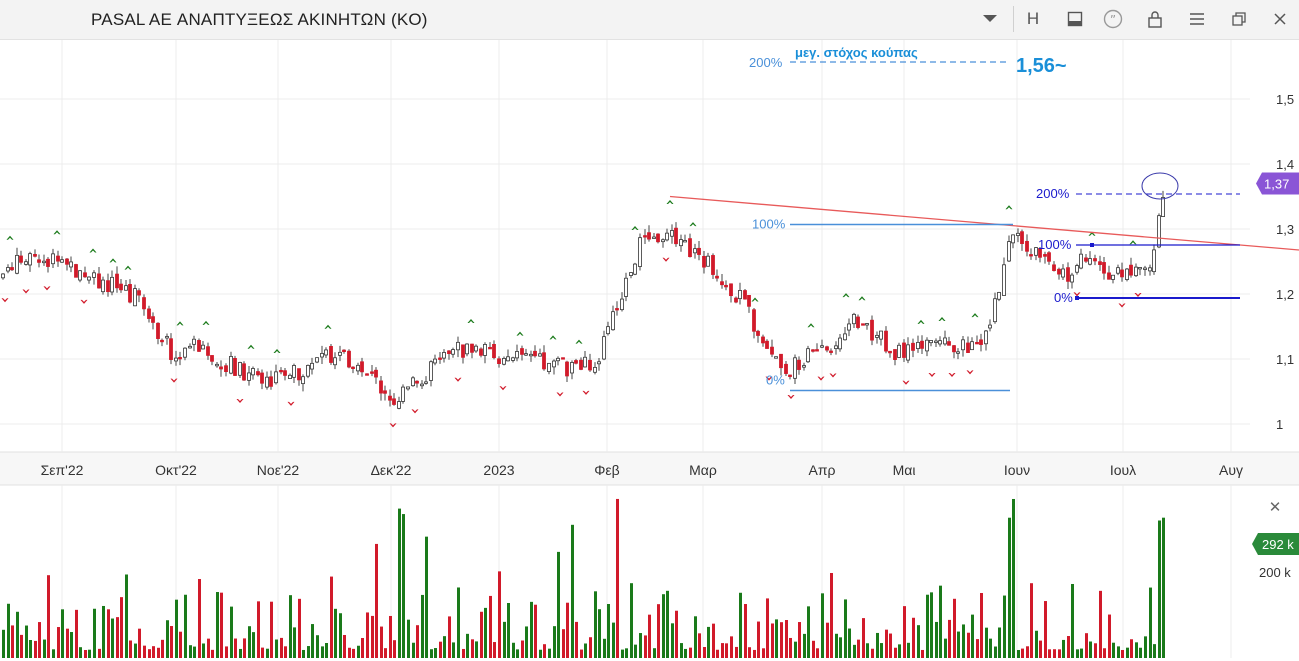 Image resolution: width=1299 pixels, height=661 pixels. I want to click on close-volume-pane-icon: ✕, so click(1275, 507).